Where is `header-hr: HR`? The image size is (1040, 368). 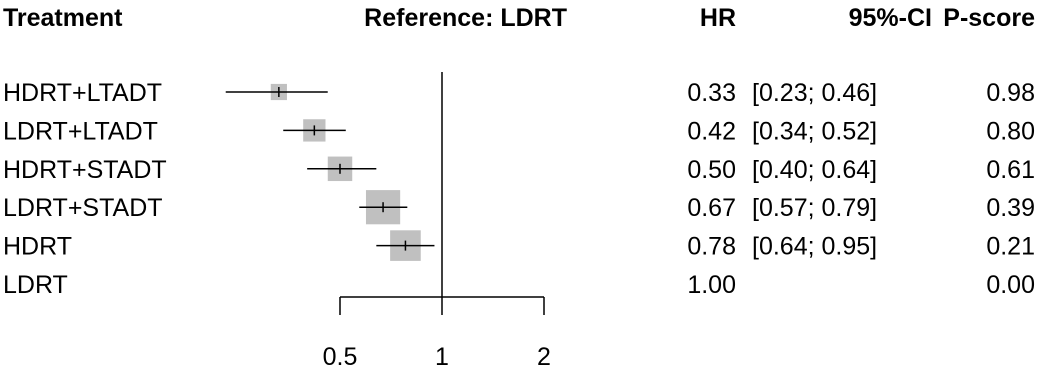
header-hr: HR is located at coordinates (718, 18).